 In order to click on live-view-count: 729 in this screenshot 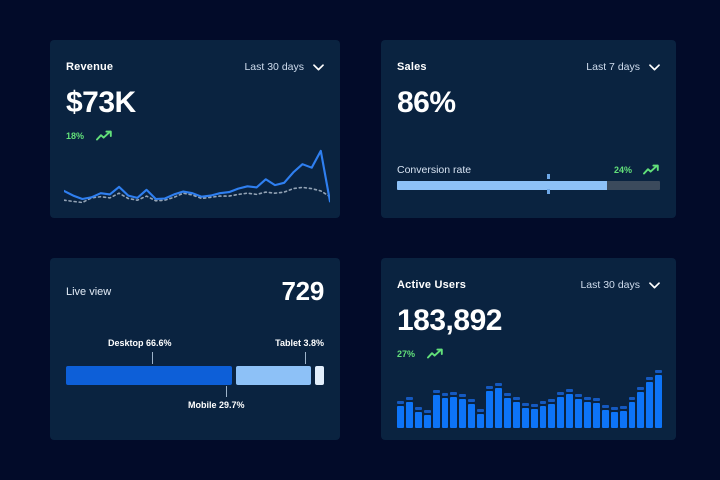, I will do `click(303, 291)`.